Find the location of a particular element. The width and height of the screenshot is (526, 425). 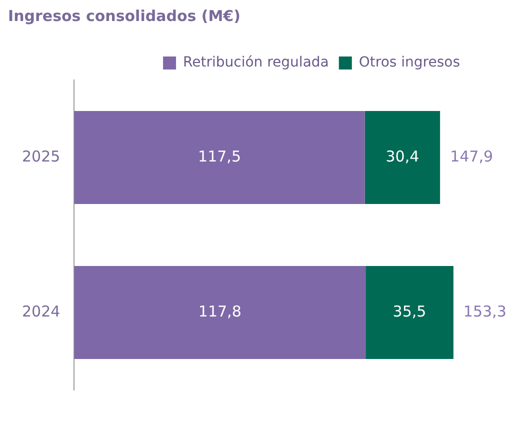

data-label: 117,8 is located at coordinates (220, 311).